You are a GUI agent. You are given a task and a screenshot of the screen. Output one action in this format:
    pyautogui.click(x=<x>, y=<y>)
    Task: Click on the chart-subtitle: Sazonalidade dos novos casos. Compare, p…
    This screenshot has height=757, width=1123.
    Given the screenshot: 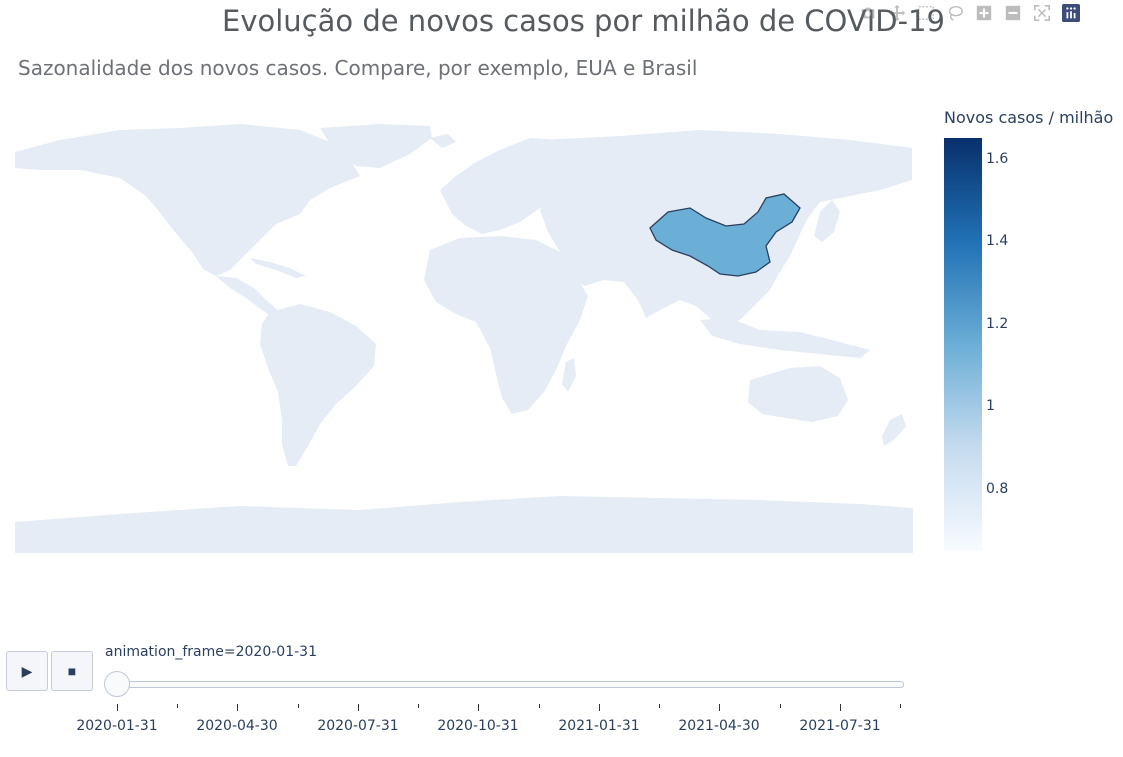 What is the action you would take?
    pyautogui.click(x=358, y=68)
    